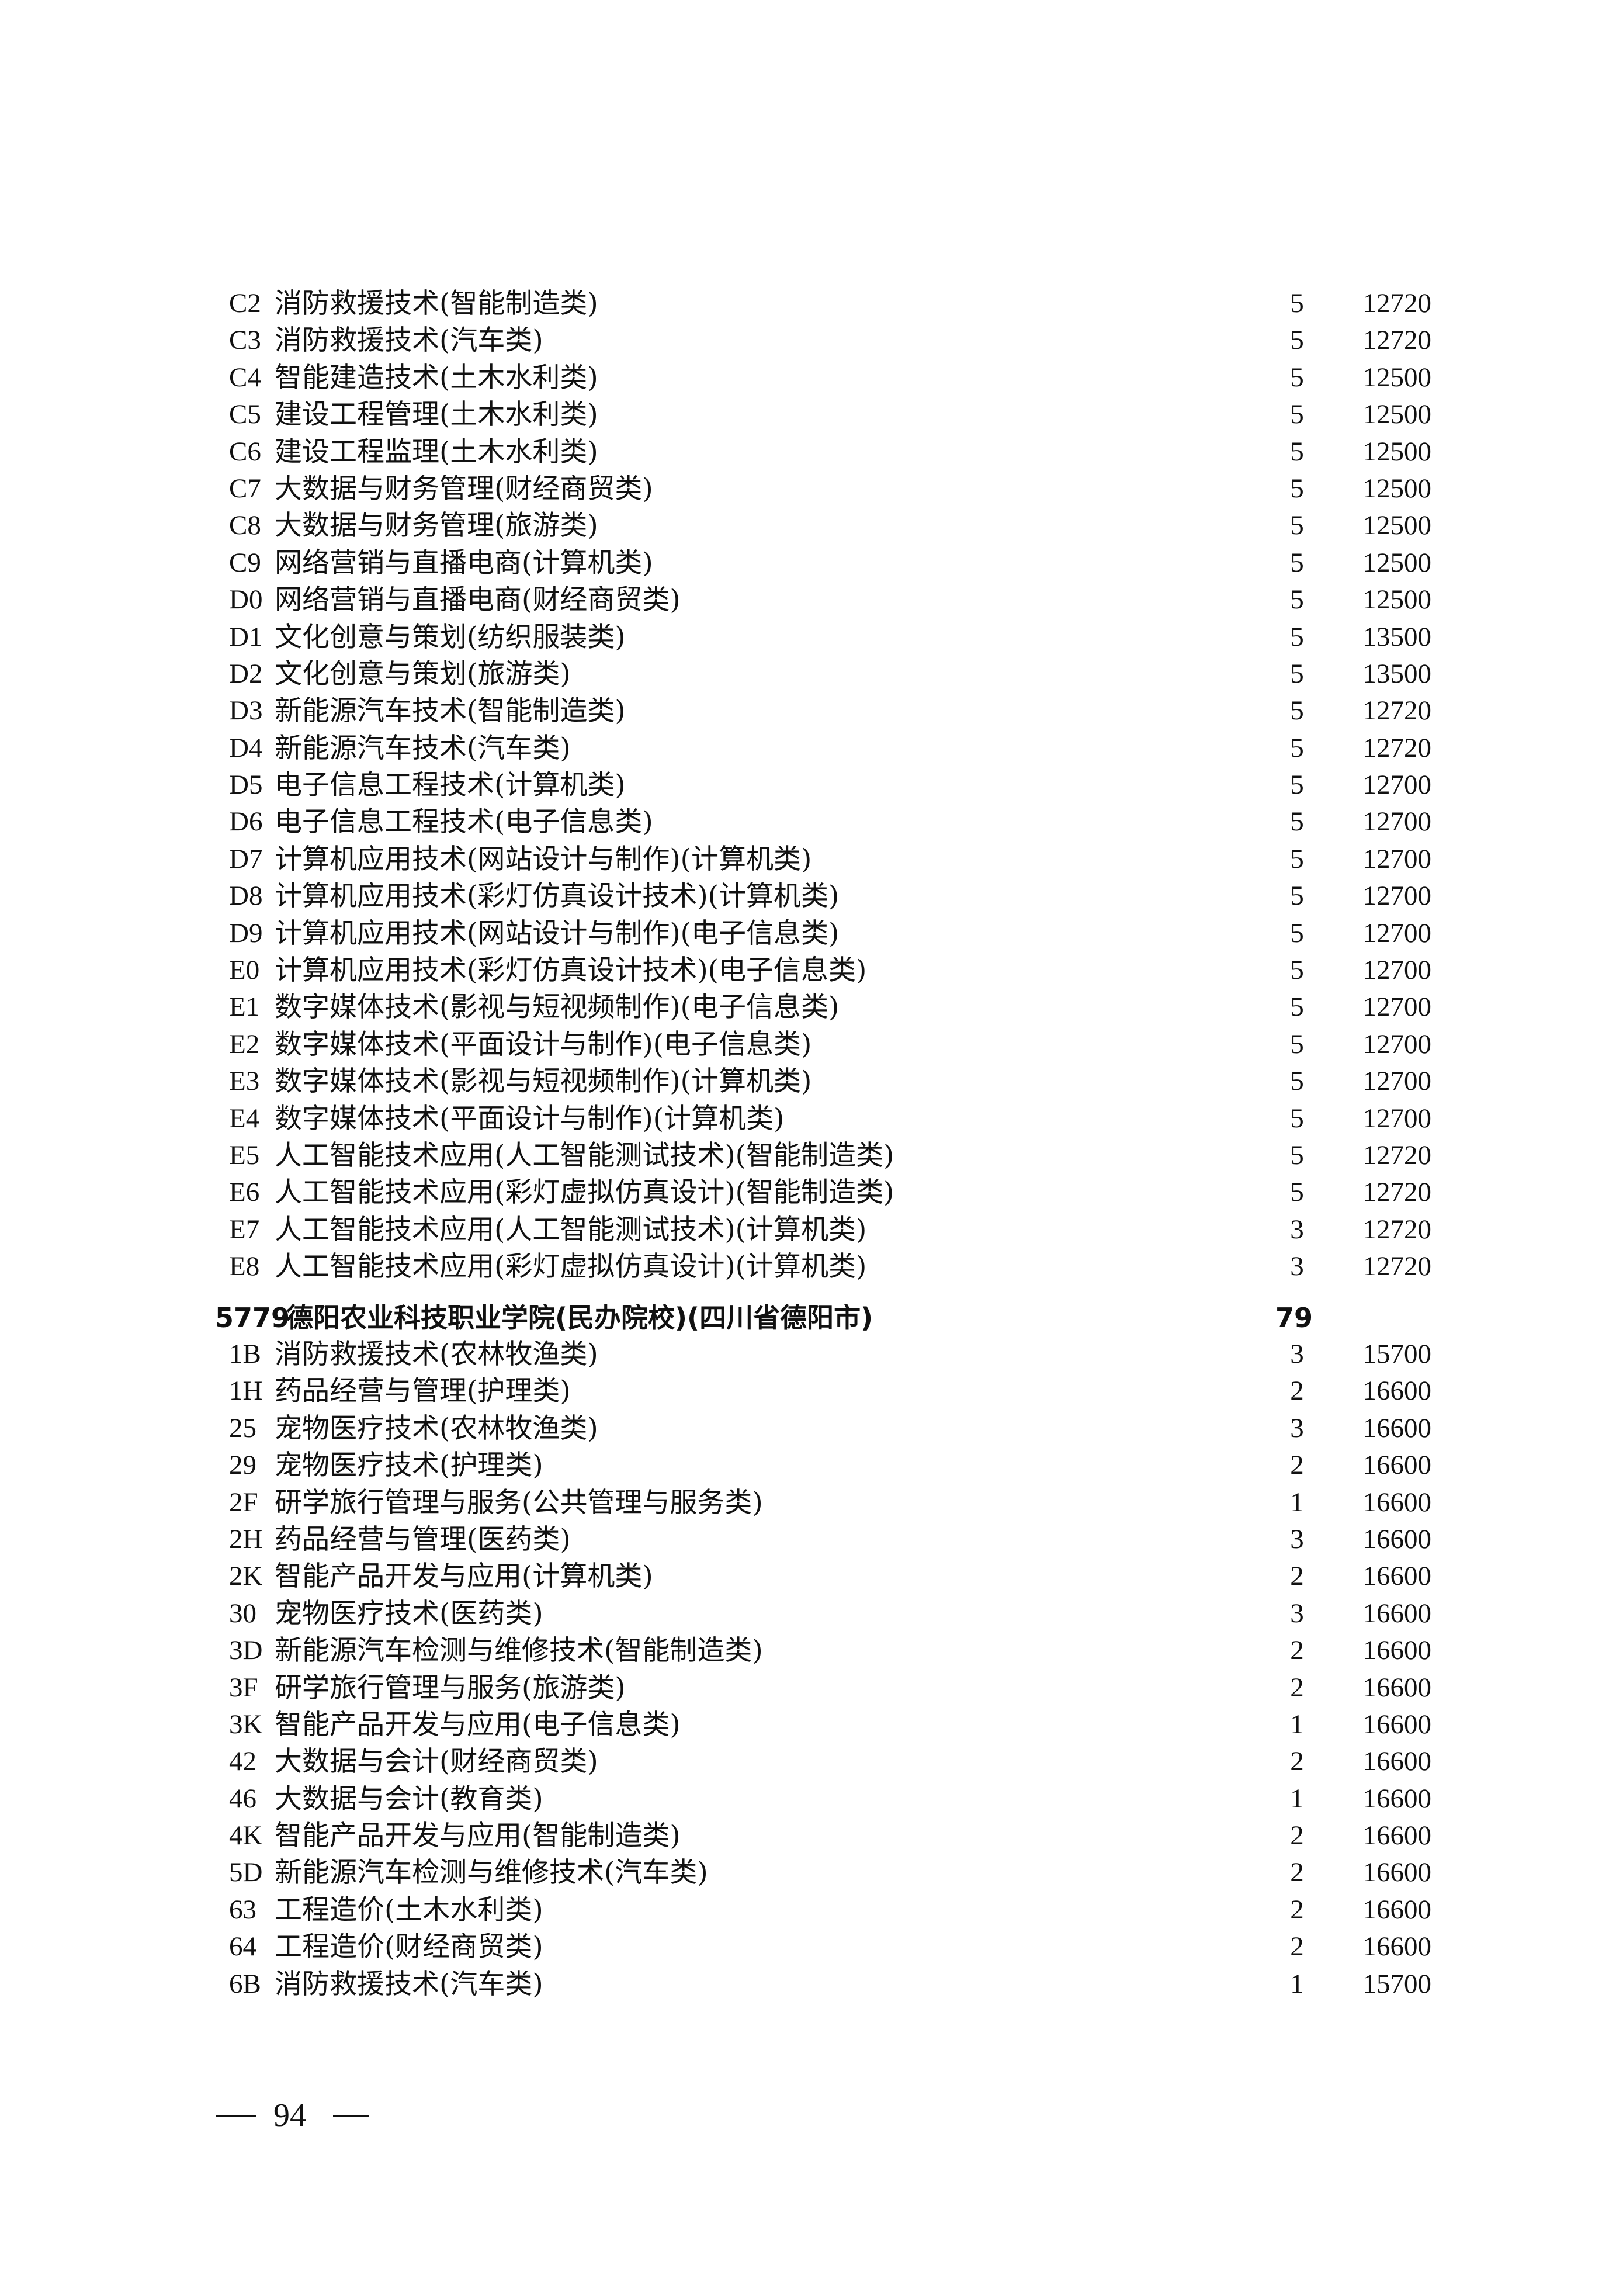  What do you see at coordinates (246, 786) in the screenshot?
I see `program-code: D5` at bounding box center [246, 786].